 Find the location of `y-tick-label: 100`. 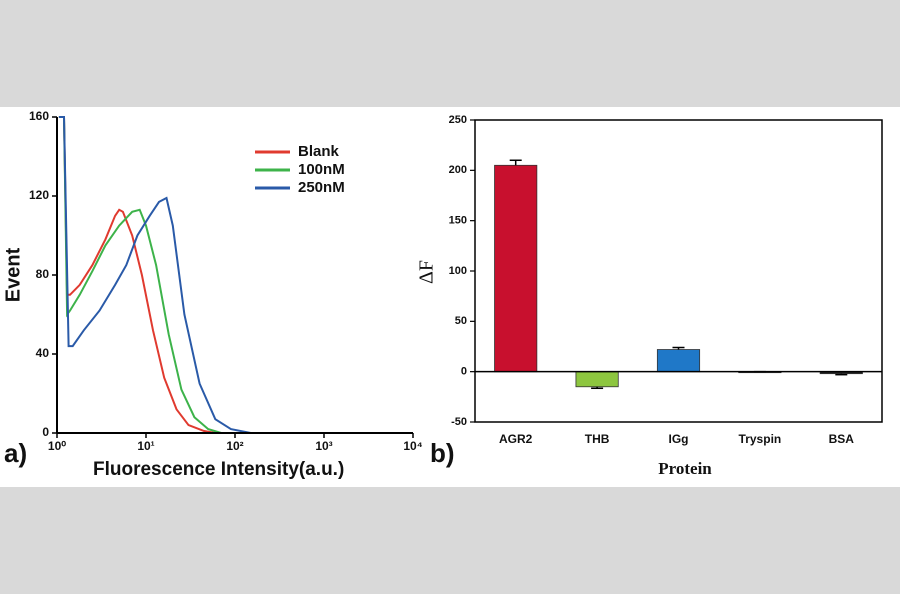

y-tick-label: 100 is located at coordinates (458, 271).